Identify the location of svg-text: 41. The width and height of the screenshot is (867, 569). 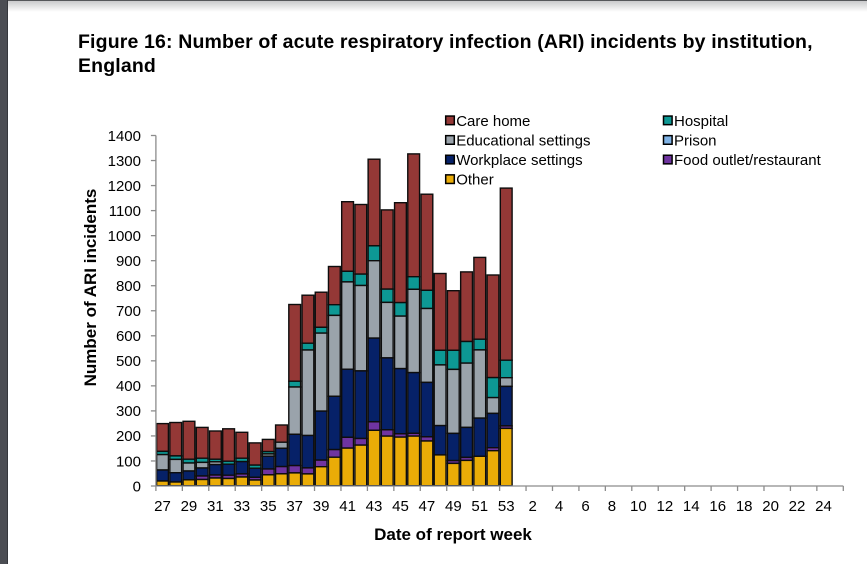
(347, 506).